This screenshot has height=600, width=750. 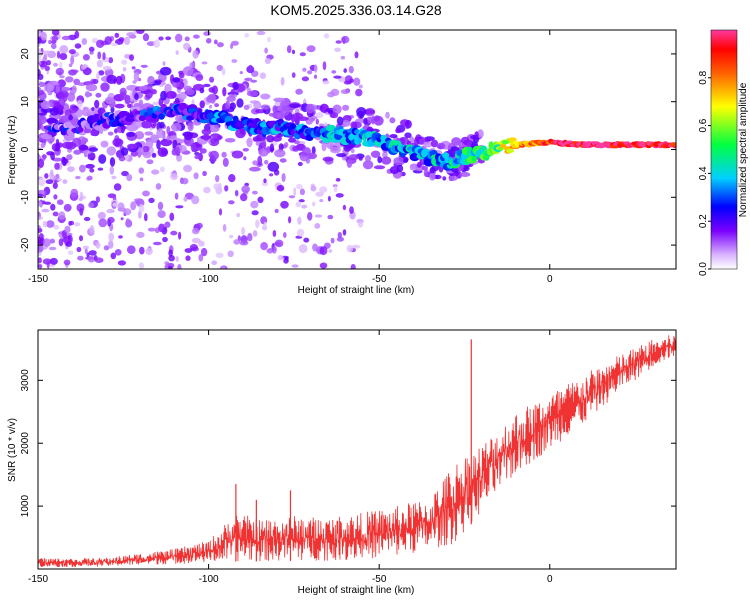 I want to click on x-tick-label: -150, so click(x=38, y=579).